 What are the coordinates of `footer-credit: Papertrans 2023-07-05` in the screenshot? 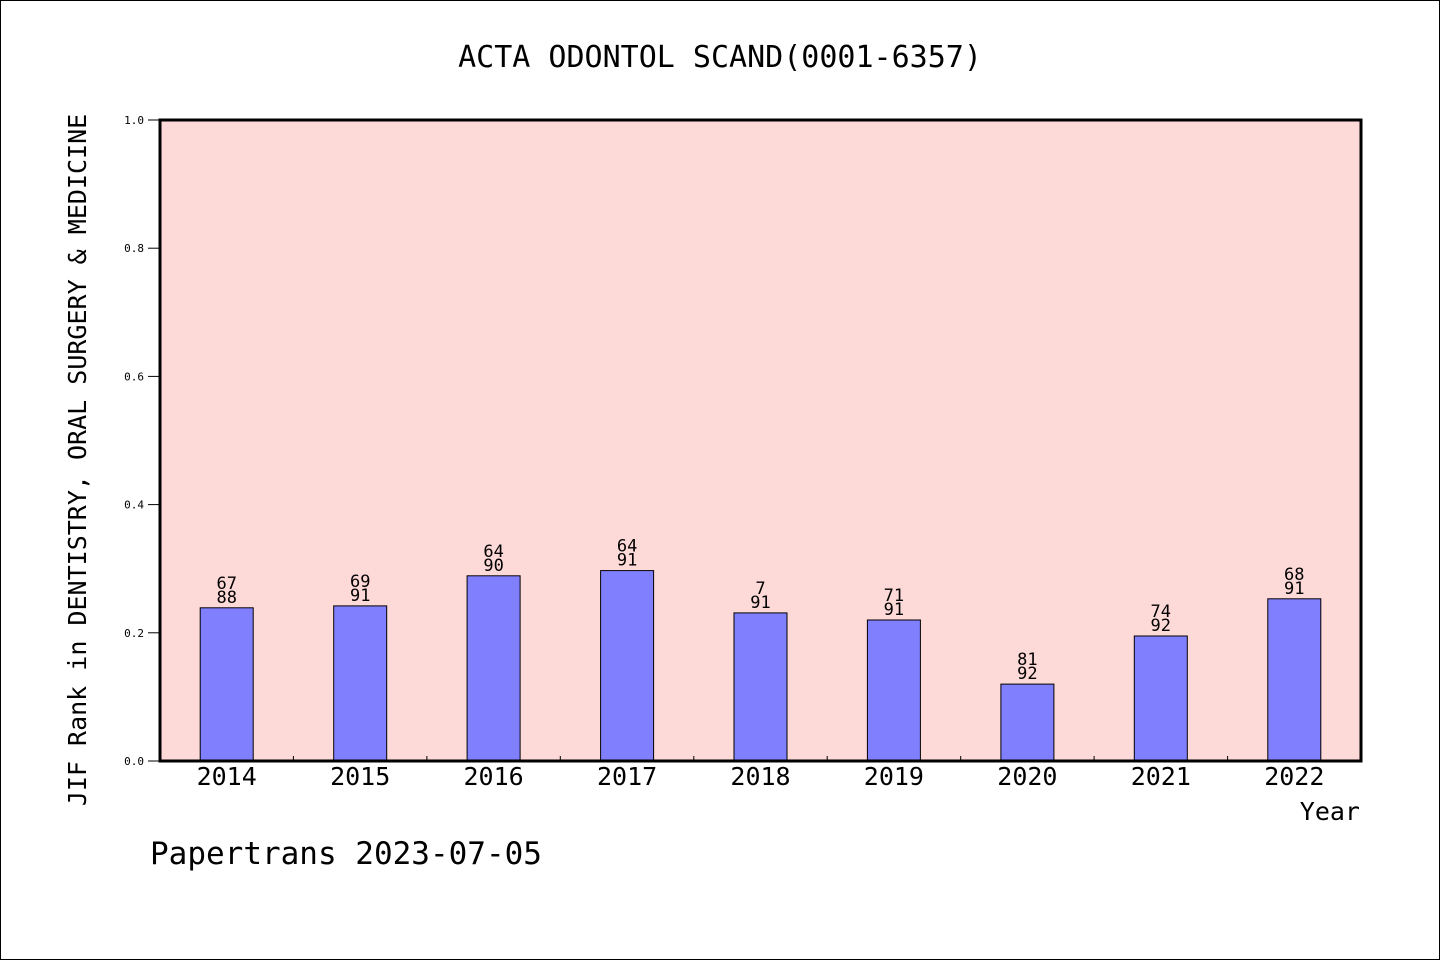 It's located at (346, 854).